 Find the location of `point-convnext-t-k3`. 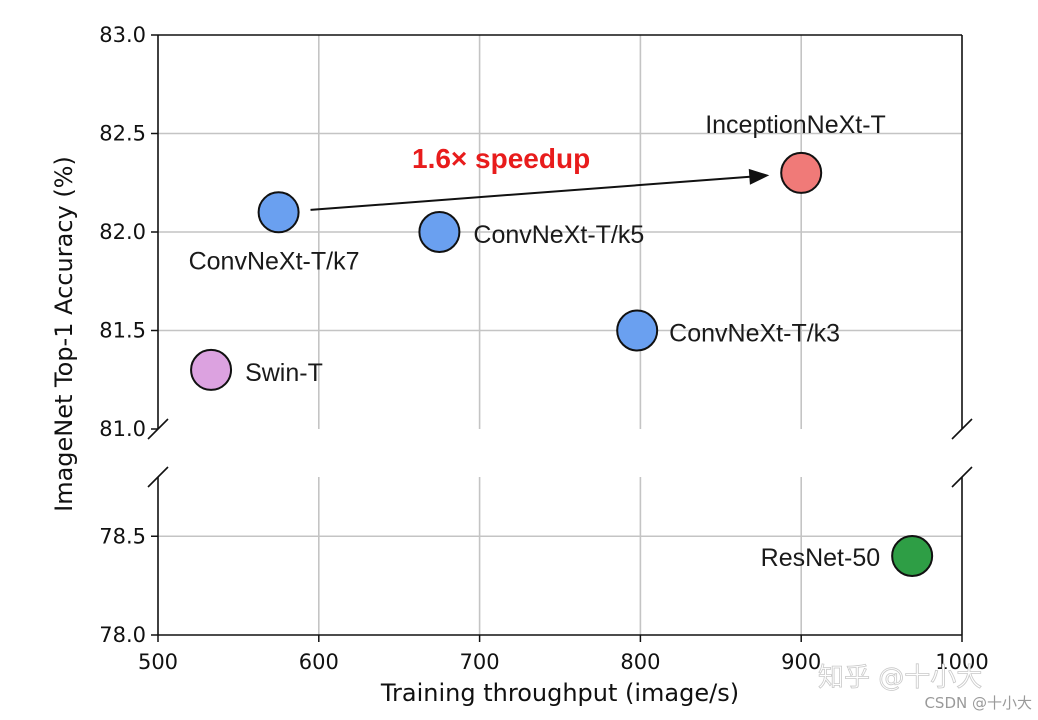

point-convnext-t-k3 is located at coordinates (637, 330).